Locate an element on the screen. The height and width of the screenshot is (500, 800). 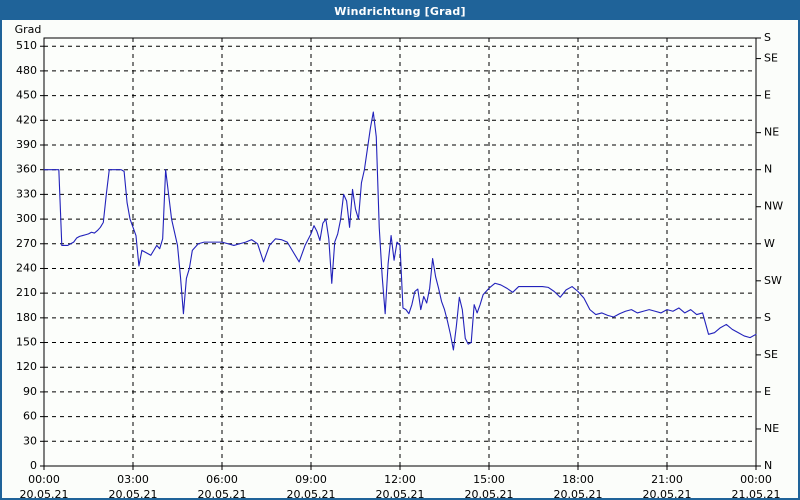
svg-text: 510 is located at coordinates (26, 45).